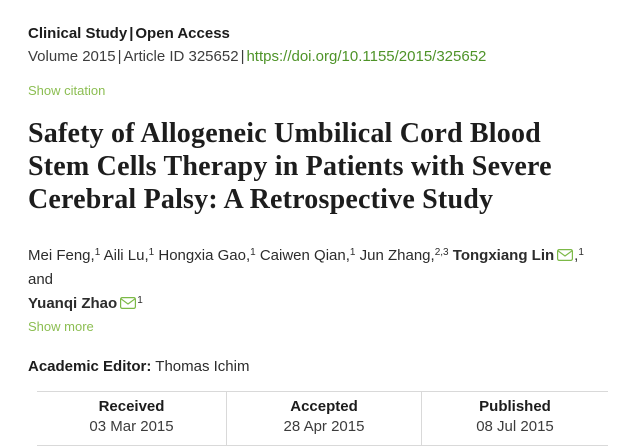  I want to click on article-type-line: Clinical Study | Open Access, so click(318, 34).